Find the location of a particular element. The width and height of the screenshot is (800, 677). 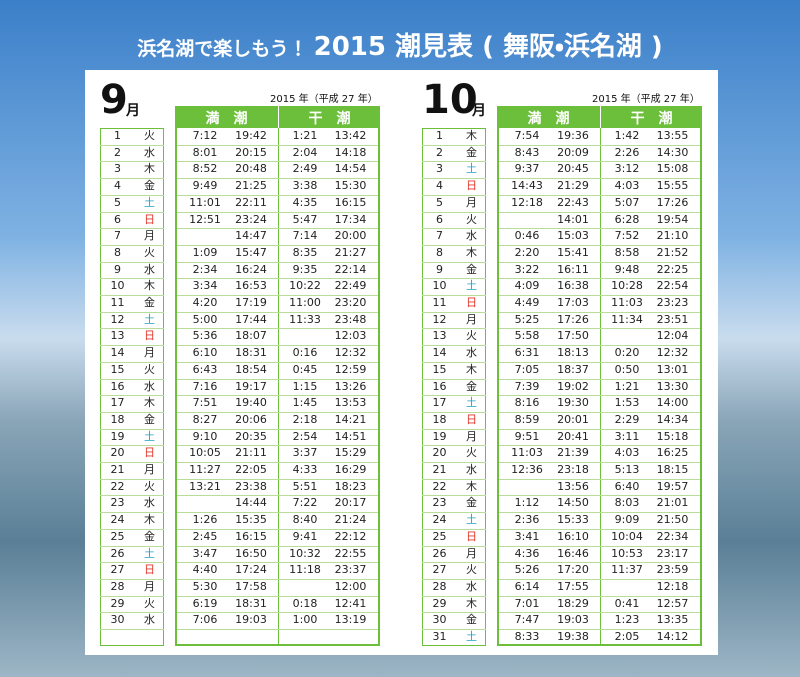

day: 18 is located at coordinates (117, 419).